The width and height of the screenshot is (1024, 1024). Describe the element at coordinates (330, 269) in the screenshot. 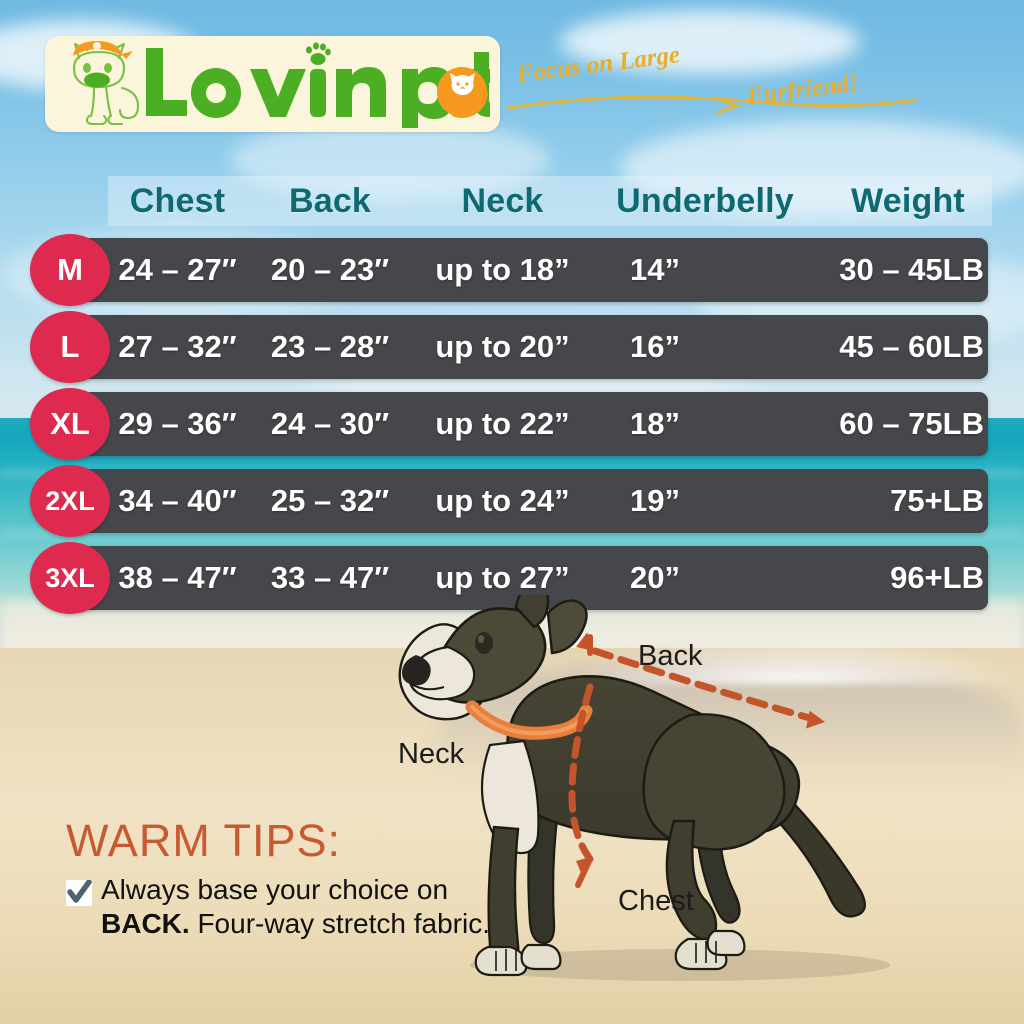

I see `cell-back: 20 – 23″` at that location.